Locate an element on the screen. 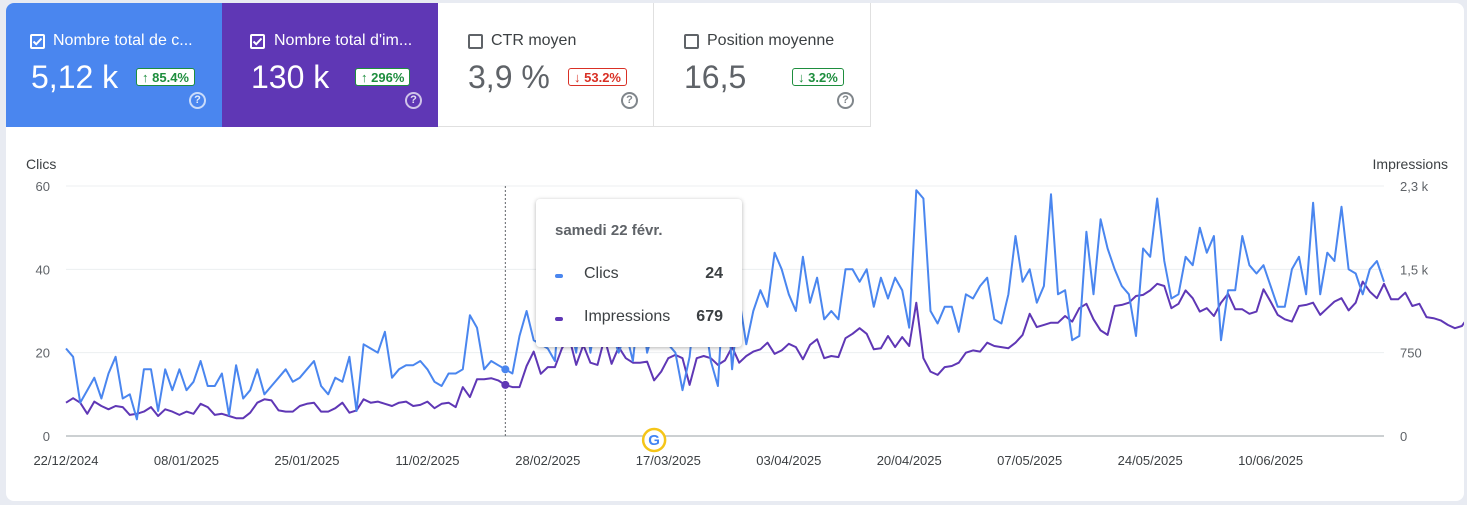 This screenshot has width=1467, height=505. metric-value: 5,12 k is located at coordinates (75, 77).